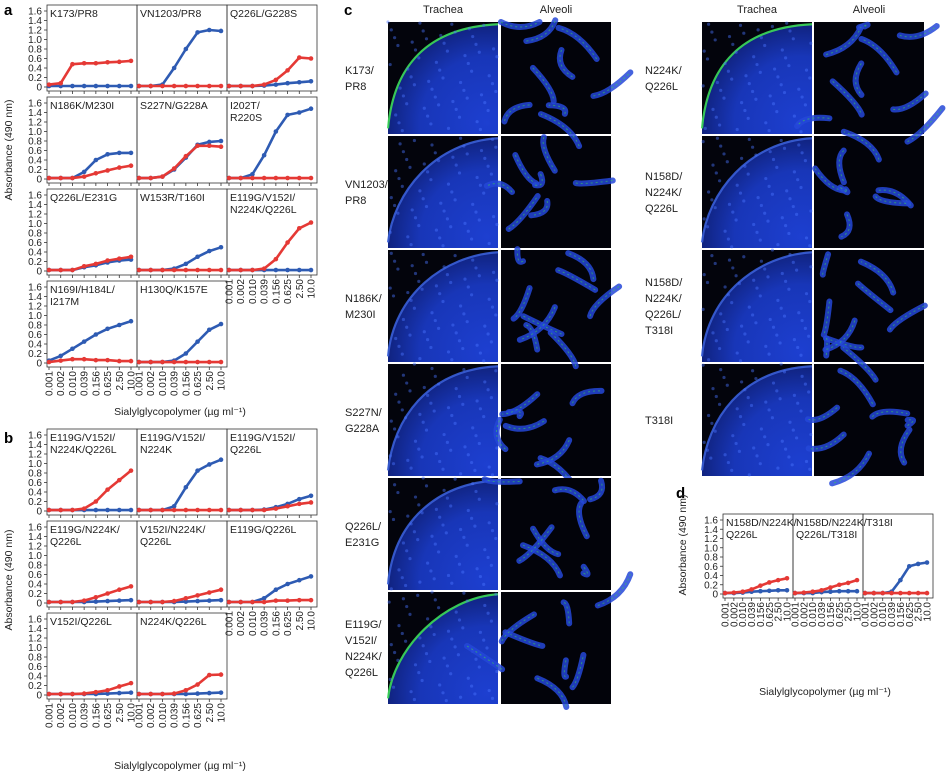 Image resolution: width=946 pixels, height=773 pixels. What do you see at coordinates (663, 315) in the screenshot?
I see `panel-c-right-row-label: Q226L/` at bounding box center [663, 315].